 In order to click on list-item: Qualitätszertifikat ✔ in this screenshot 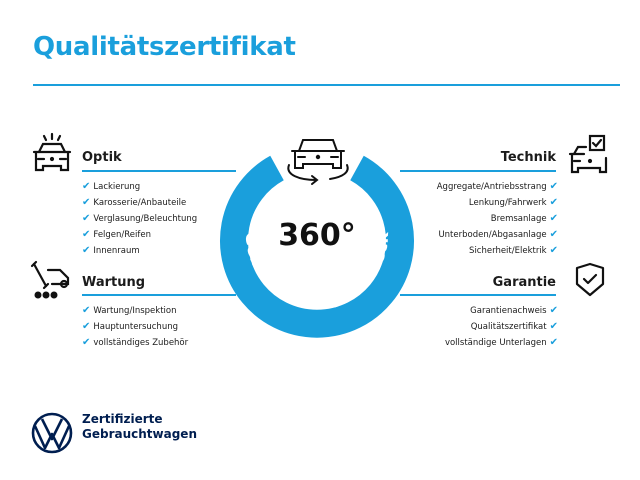, I will do `click(514, 326)`.